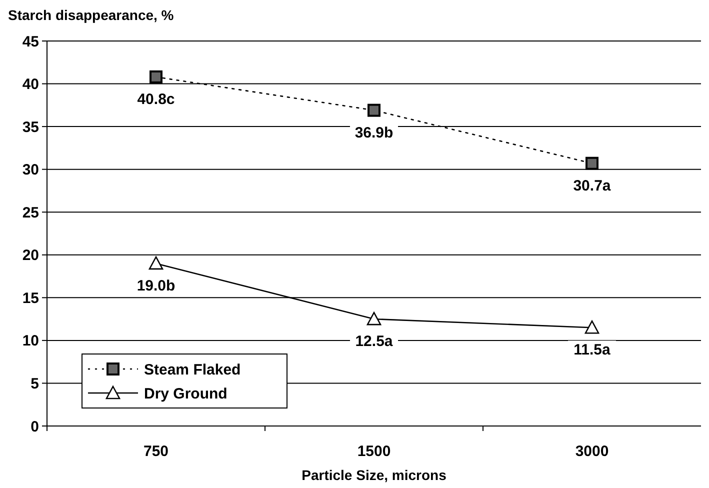 The height and width of the screenshot is (488, 709). What do you see at coordinates (186, 393) in the screenshot?
I see `legend-label: Dry Ground` at bounding box center [186, 393].